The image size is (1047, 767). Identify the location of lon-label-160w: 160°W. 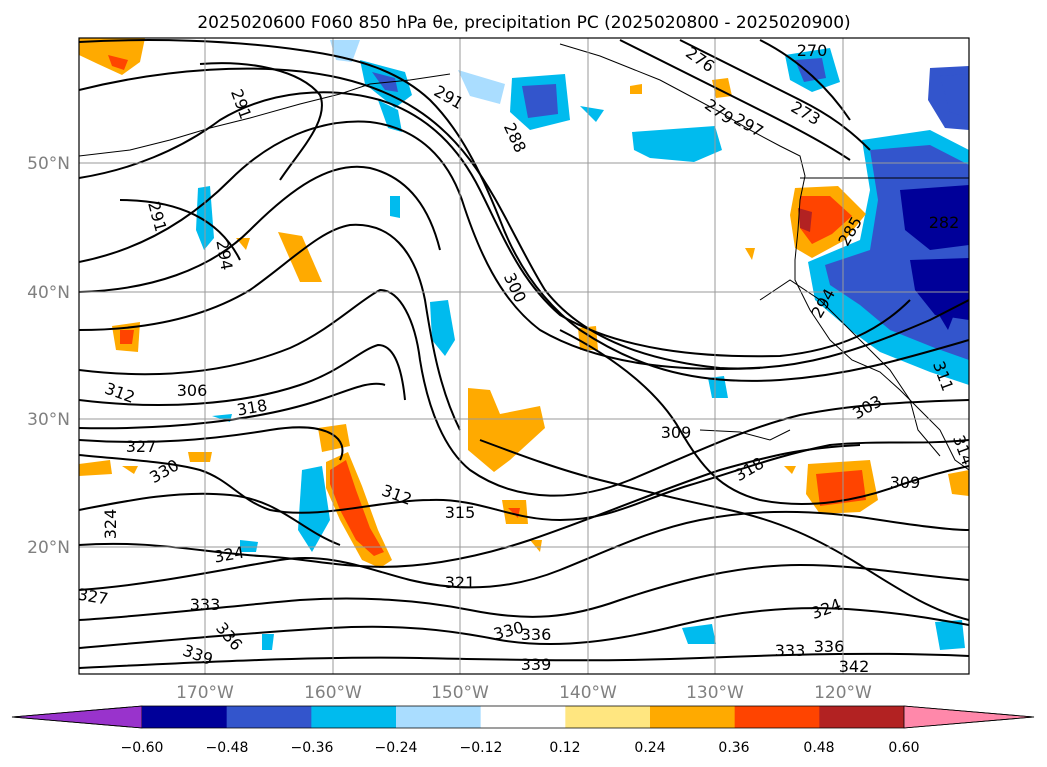
(333, 693).